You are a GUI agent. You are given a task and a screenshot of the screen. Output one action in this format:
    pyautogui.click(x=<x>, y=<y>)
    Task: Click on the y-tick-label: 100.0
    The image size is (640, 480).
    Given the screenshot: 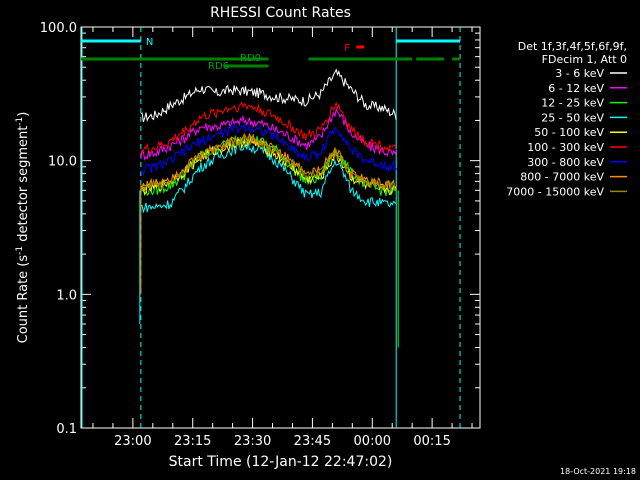 What is the action you would take?
    pyautogui.click(x=58, y=28)
    